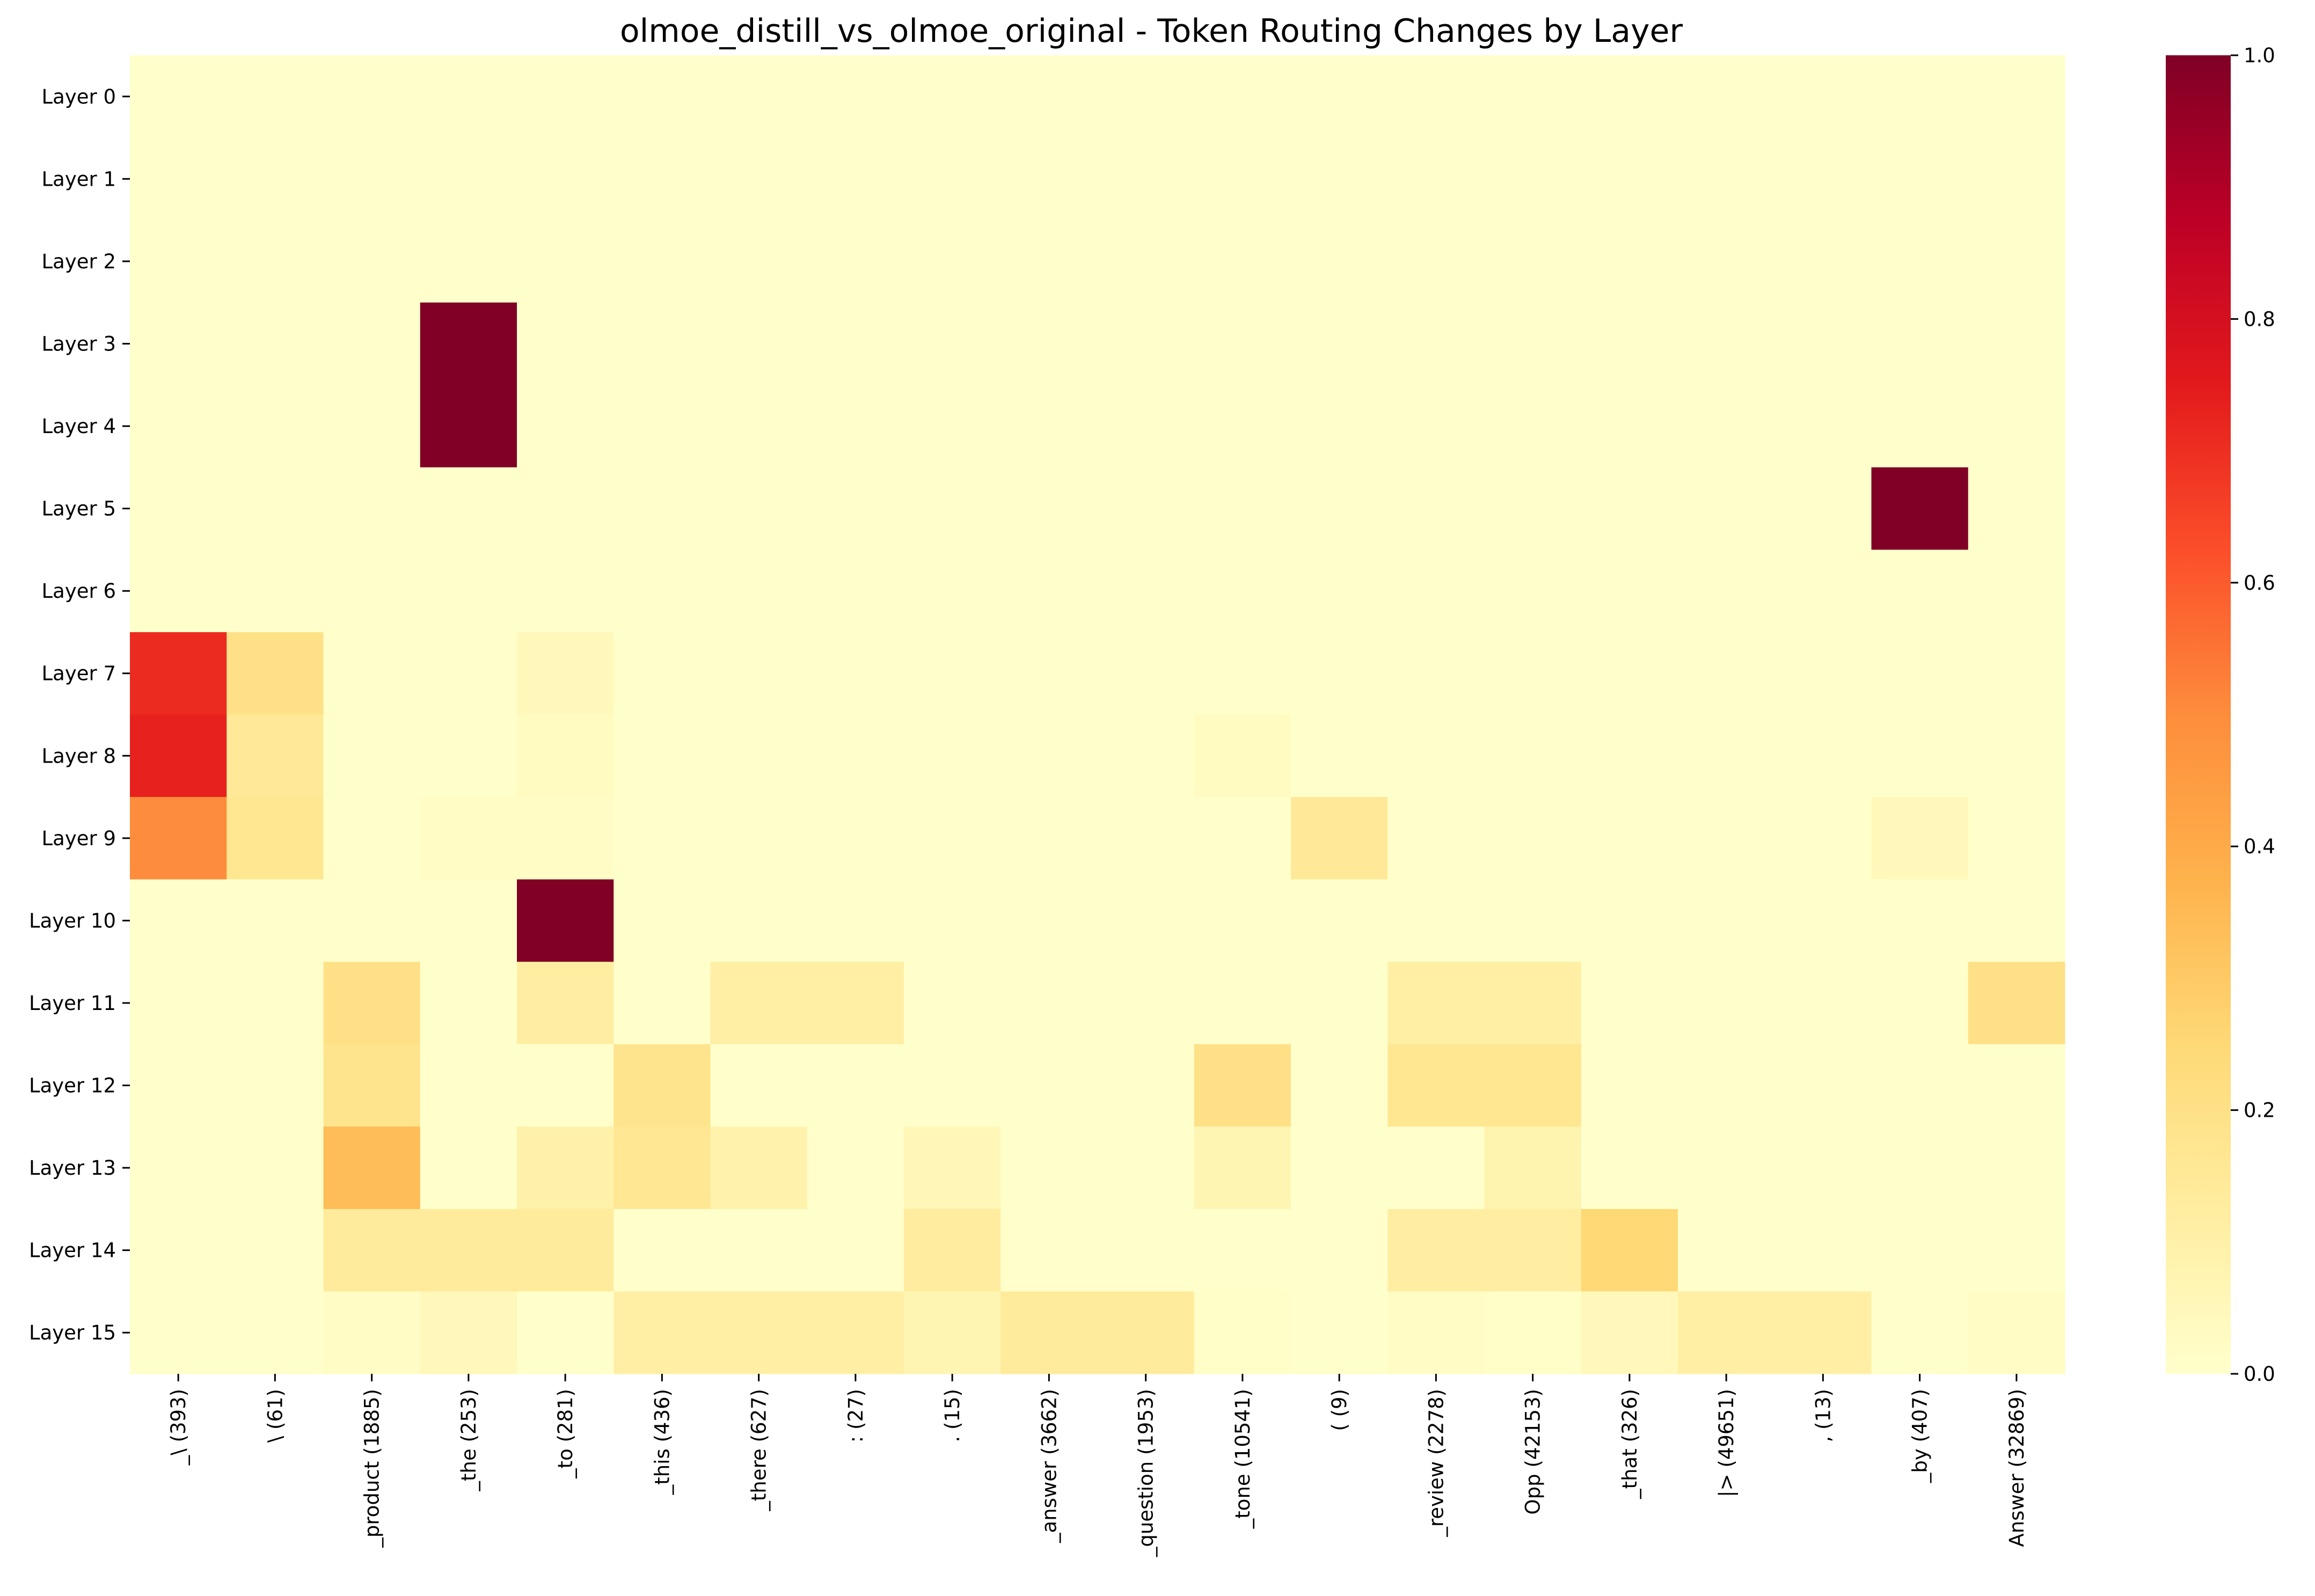 This screenshot has width=2315, height=1596. What do you see at coordinates (1146, 1473) in the screenshot?
I see `column-label: _question (1953)` at bounding box center [1146, 1473].